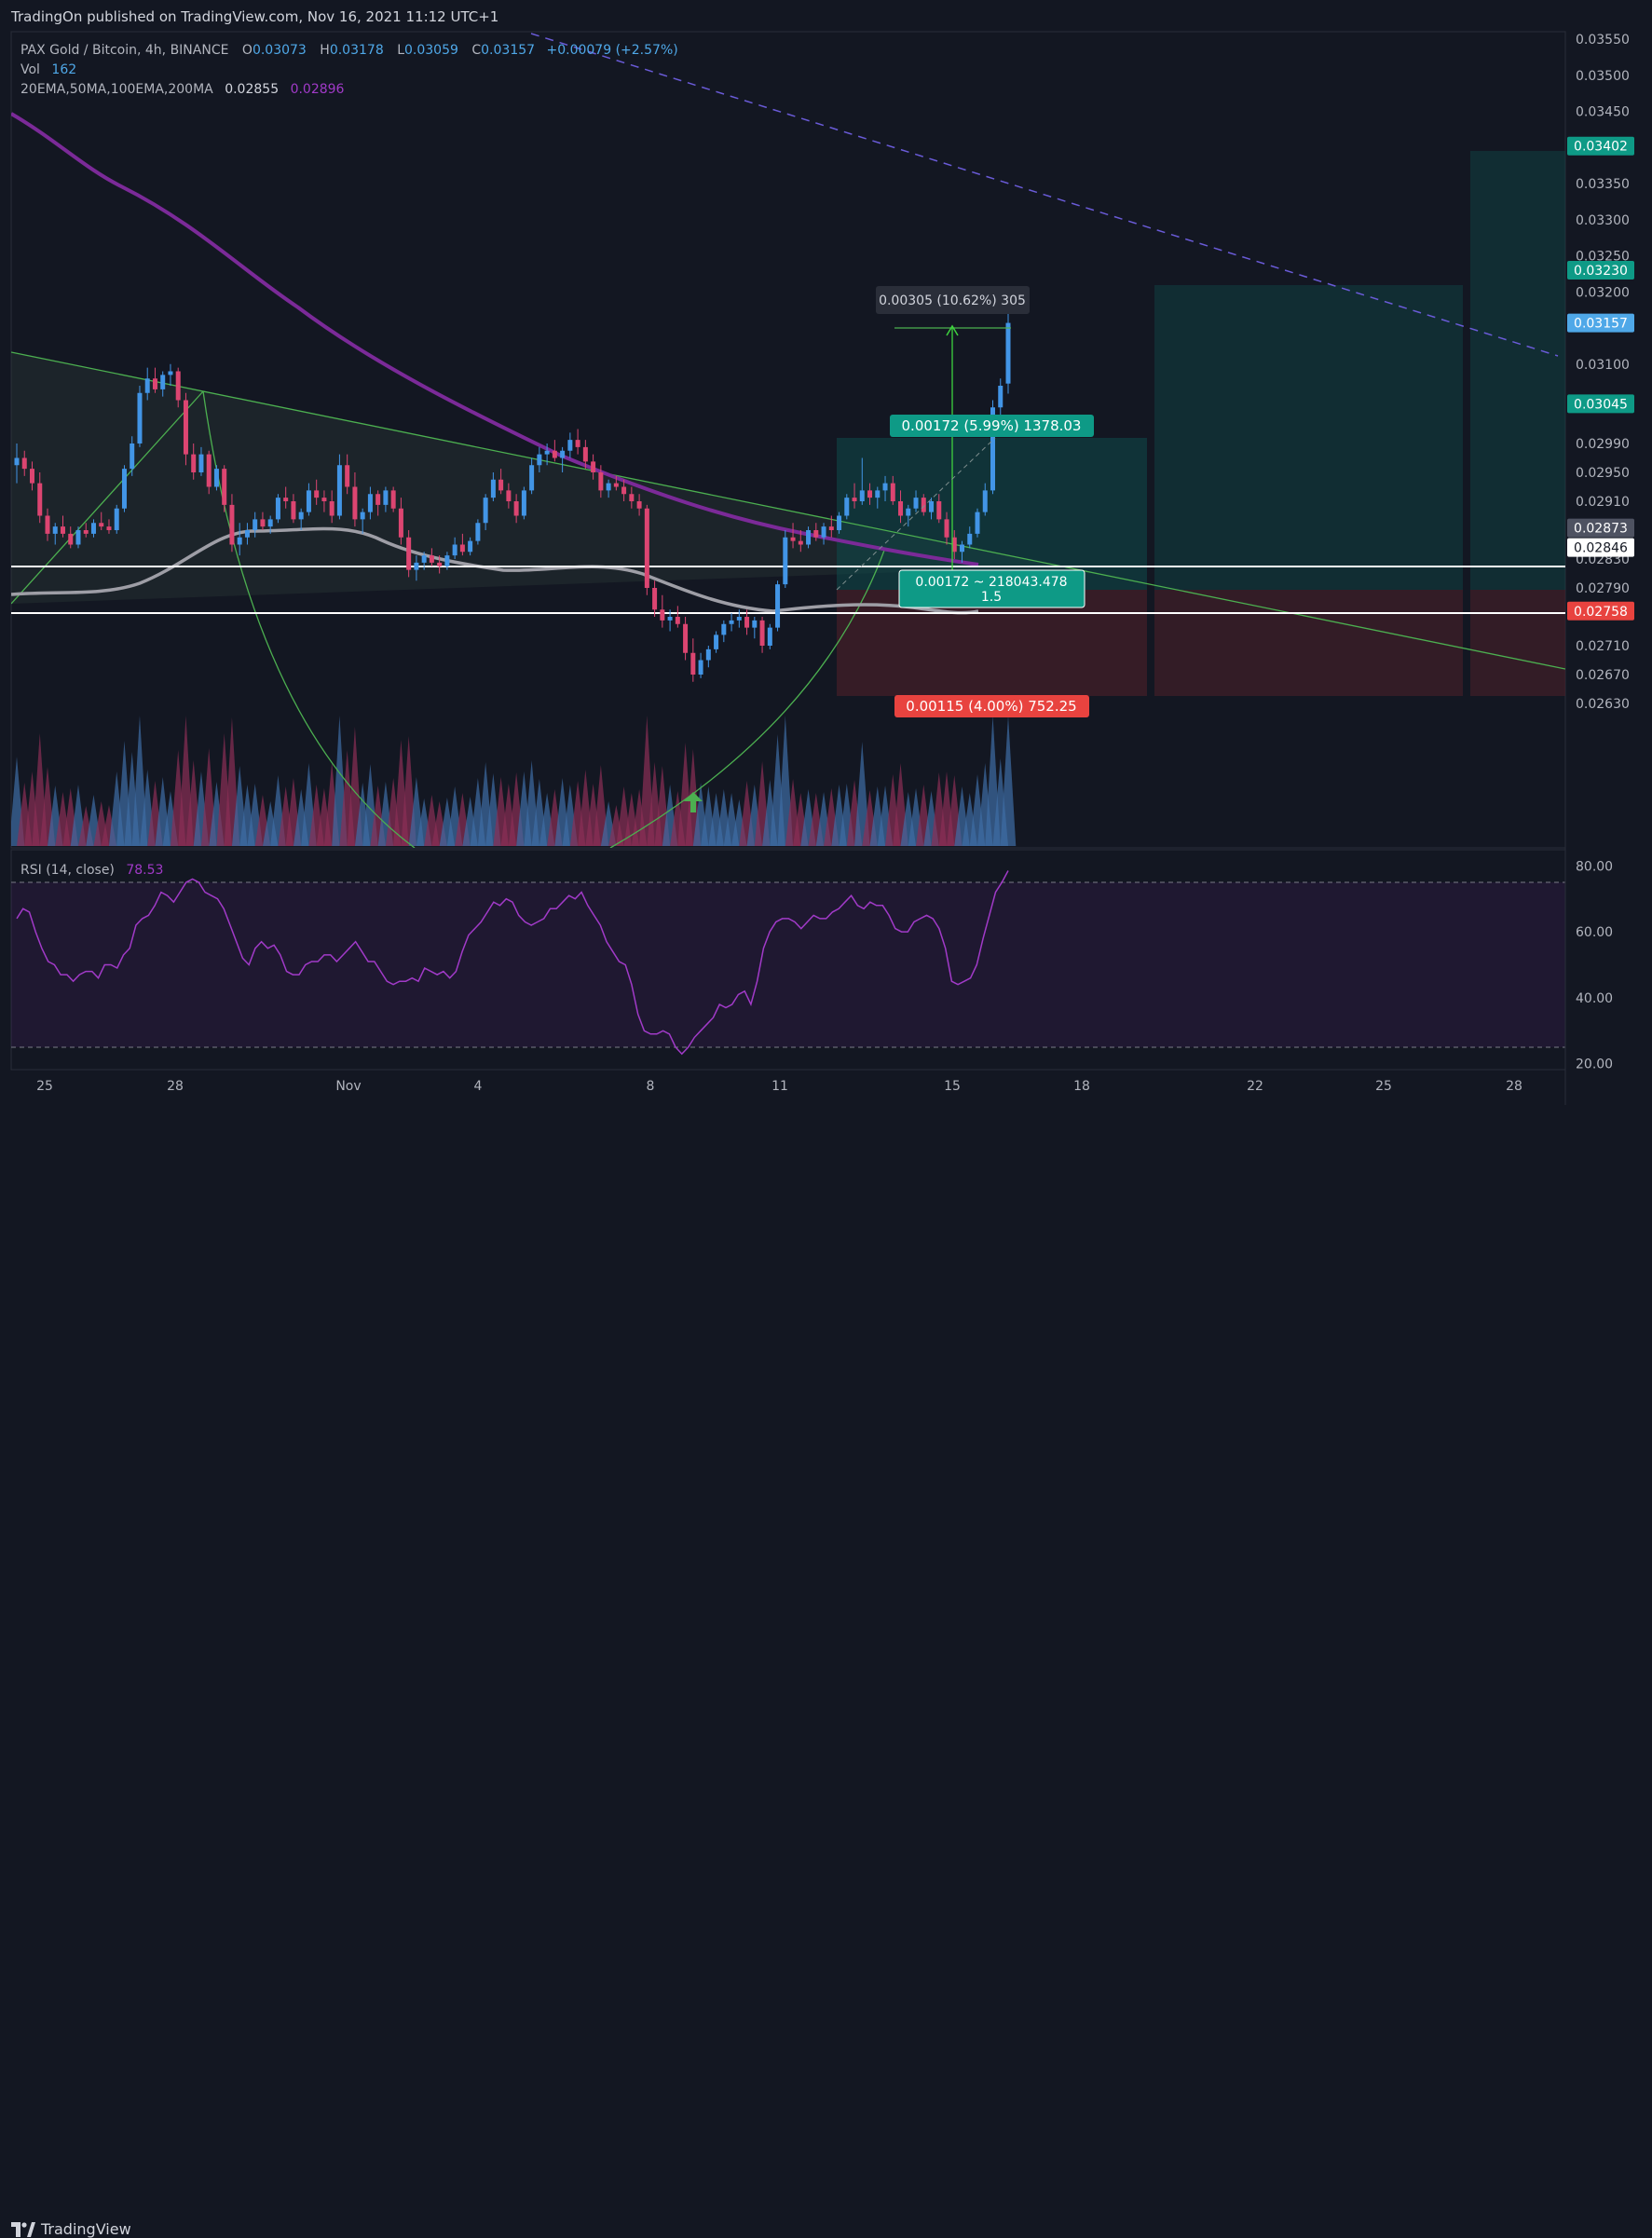 The width and height of the screenshot is (1652, 2238). What do you see at coordinates (1255, 1086) in the screenshot?
I see `time-tick-8: 22` at bounding box center [1255, 1086].